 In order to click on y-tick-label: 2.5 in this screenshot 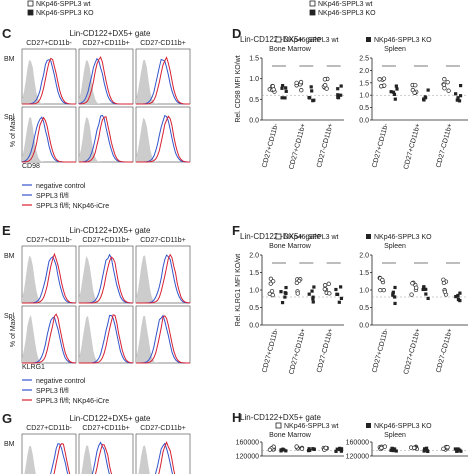, I will do `click(364, 59)`.